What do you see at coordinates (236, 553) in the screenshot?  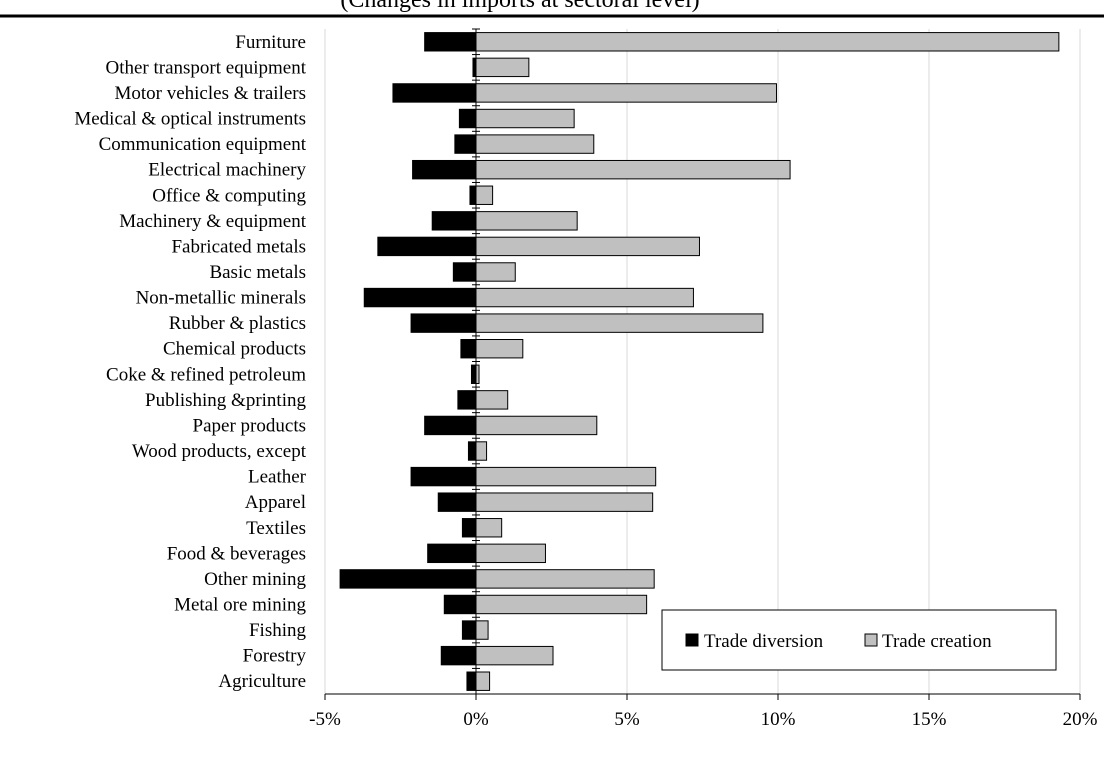 I see `category-label: Food & beverages` at bounding box center [236, 553].